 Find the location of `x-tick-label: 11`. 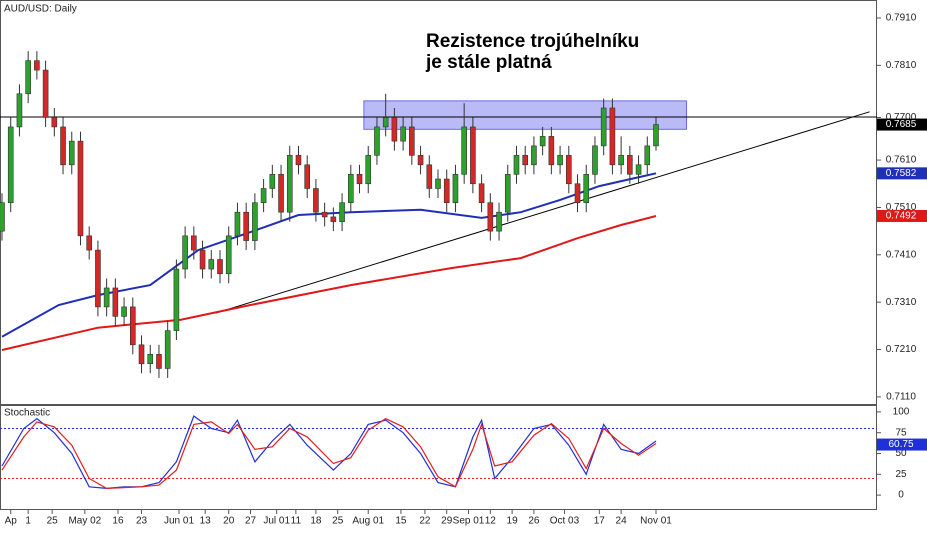

x-tick-label: 11 is located at coordinates (296, 521).